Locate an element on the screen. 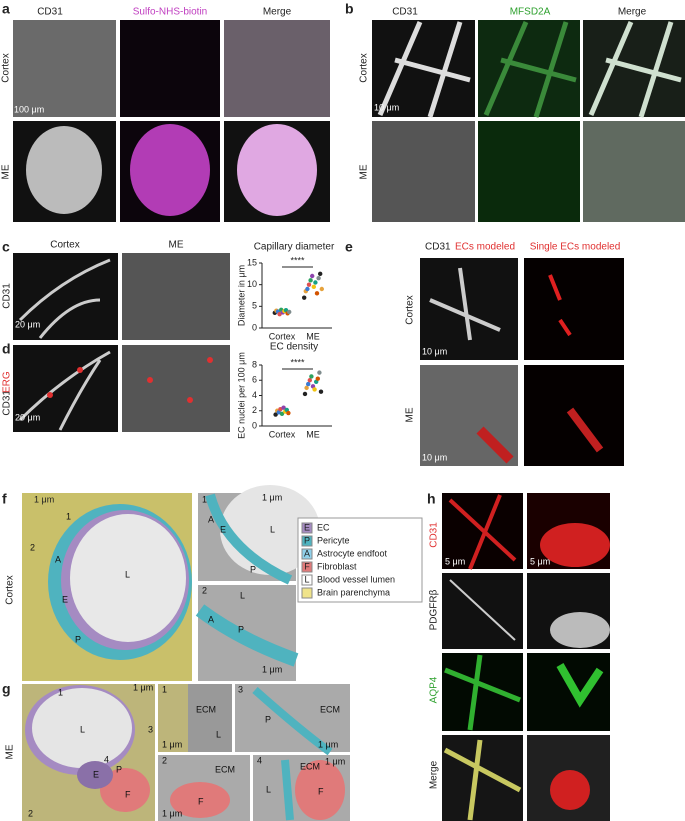  legend-text: EC is located at coordinates (323, 527).